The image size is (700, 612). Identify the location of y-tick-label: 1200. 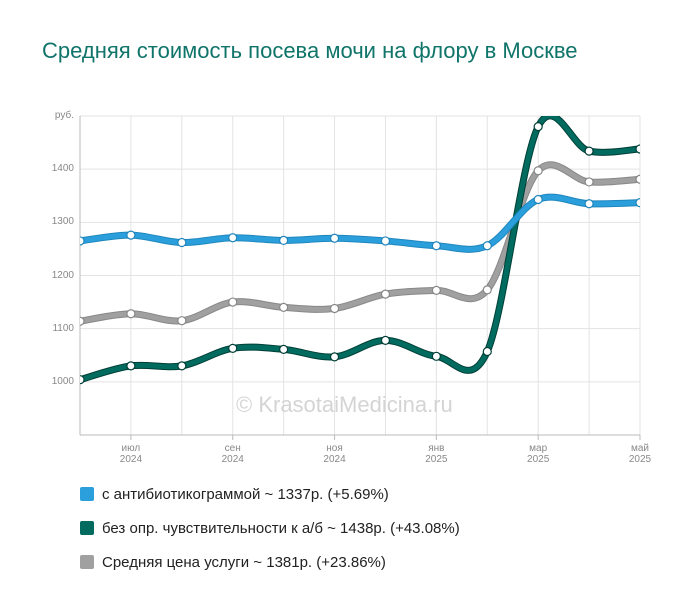
(62, 275).